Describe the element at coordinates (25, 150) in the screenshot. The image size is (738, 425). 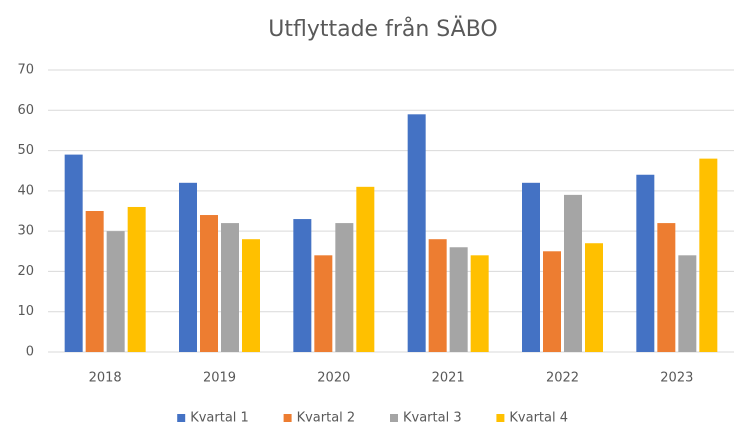
I see `y-tick-label: 50` at that location.